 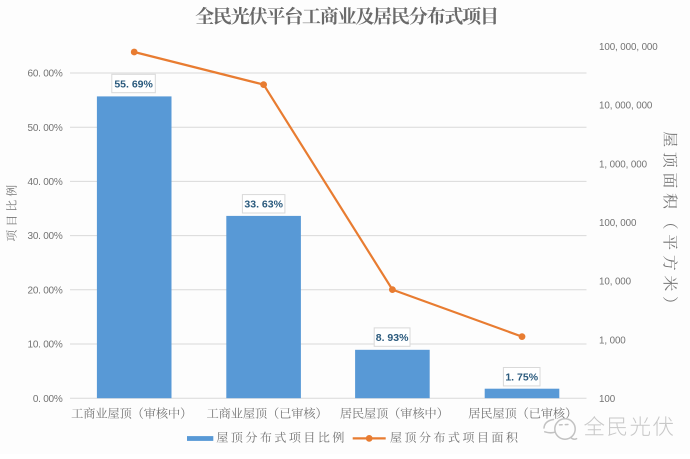 I want to click on svg-text: 0. 00%, so click(x=48, y=399).